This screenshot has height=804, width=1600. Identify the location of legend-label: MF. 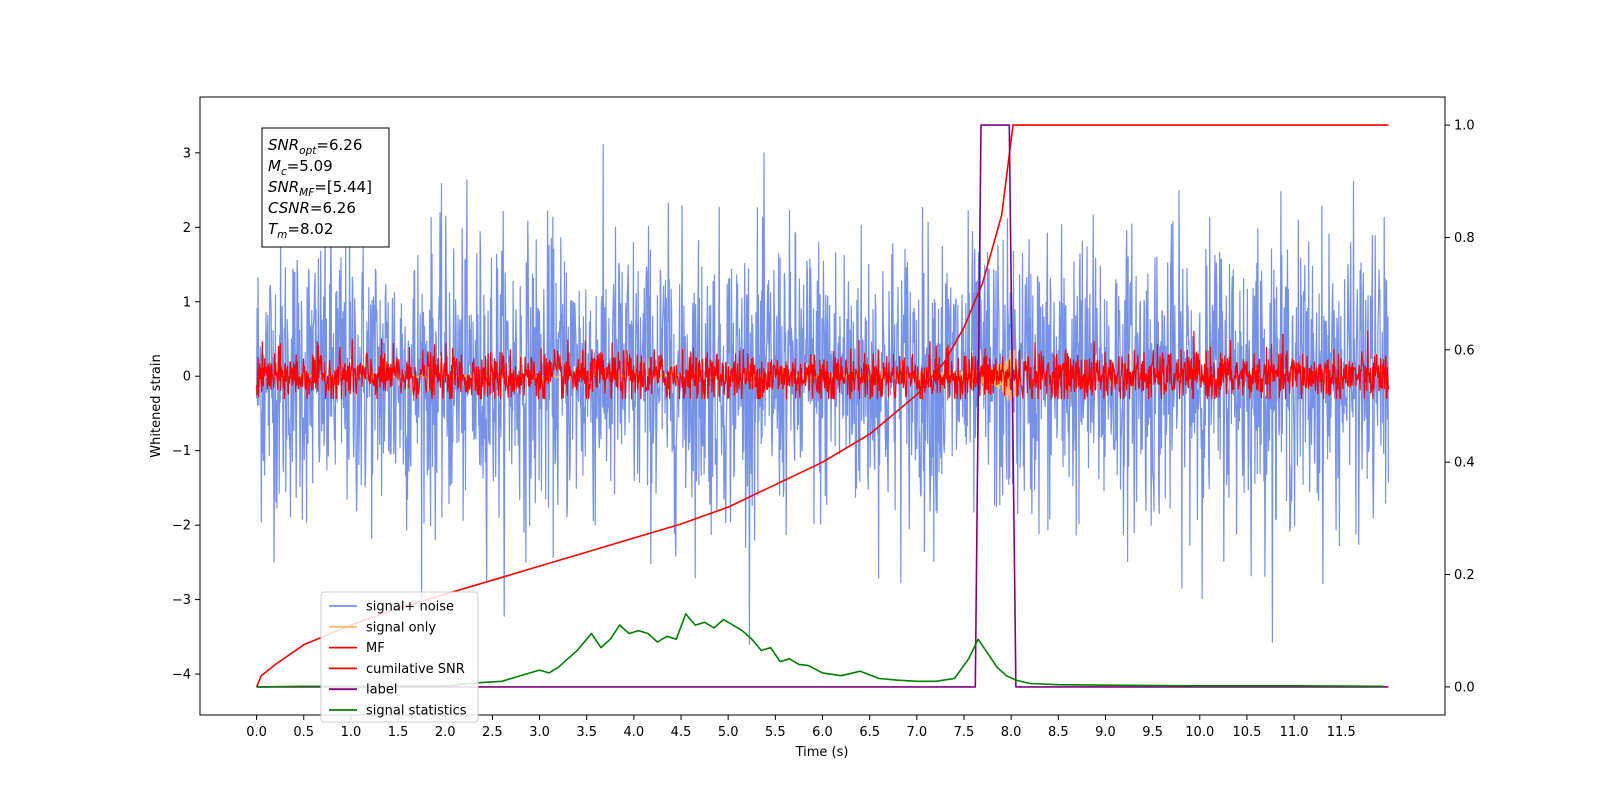
(375, 648).